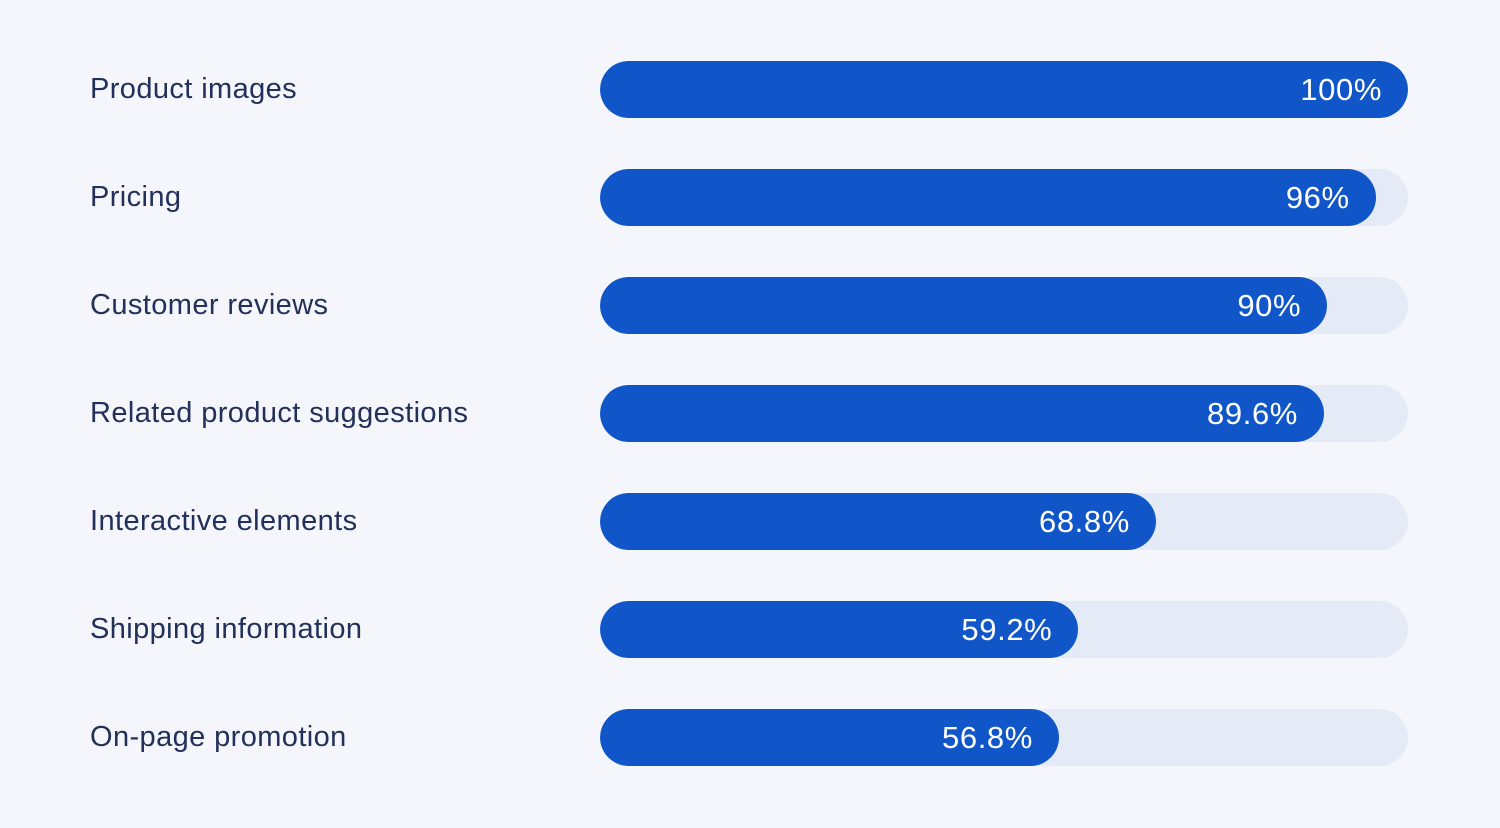  Describe the element at coordinates (226, 629) in the screenshot. I see `category-label: Shipping information` at that location.